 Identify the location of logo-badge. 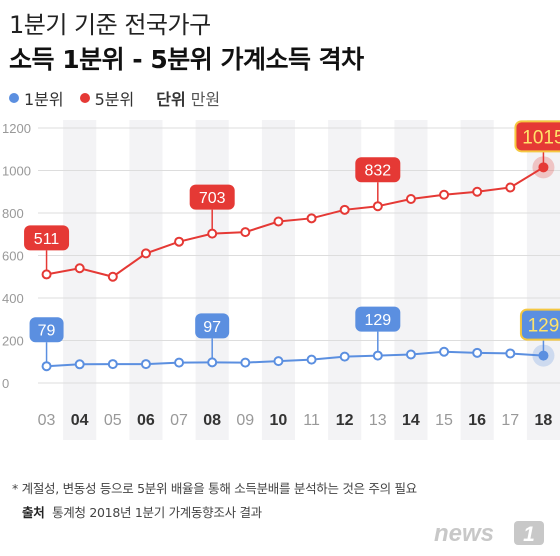
(529, 533).